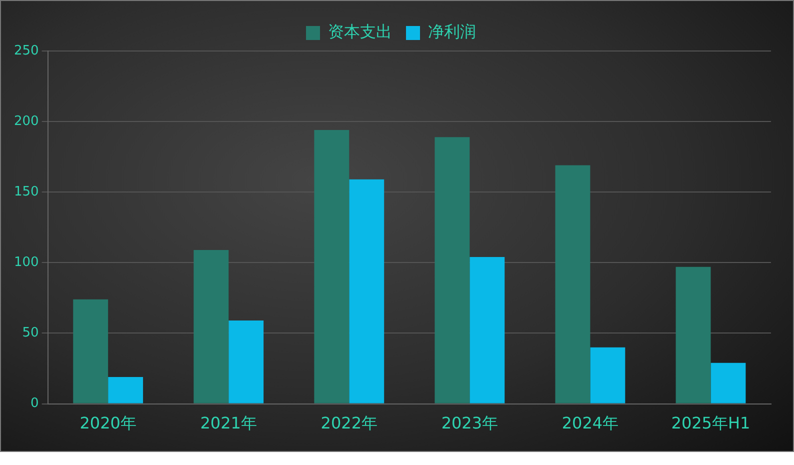 The height and width of the screenshot is (465, 794). I want to click on x-tick-label: 2020年, so click(108, 423).